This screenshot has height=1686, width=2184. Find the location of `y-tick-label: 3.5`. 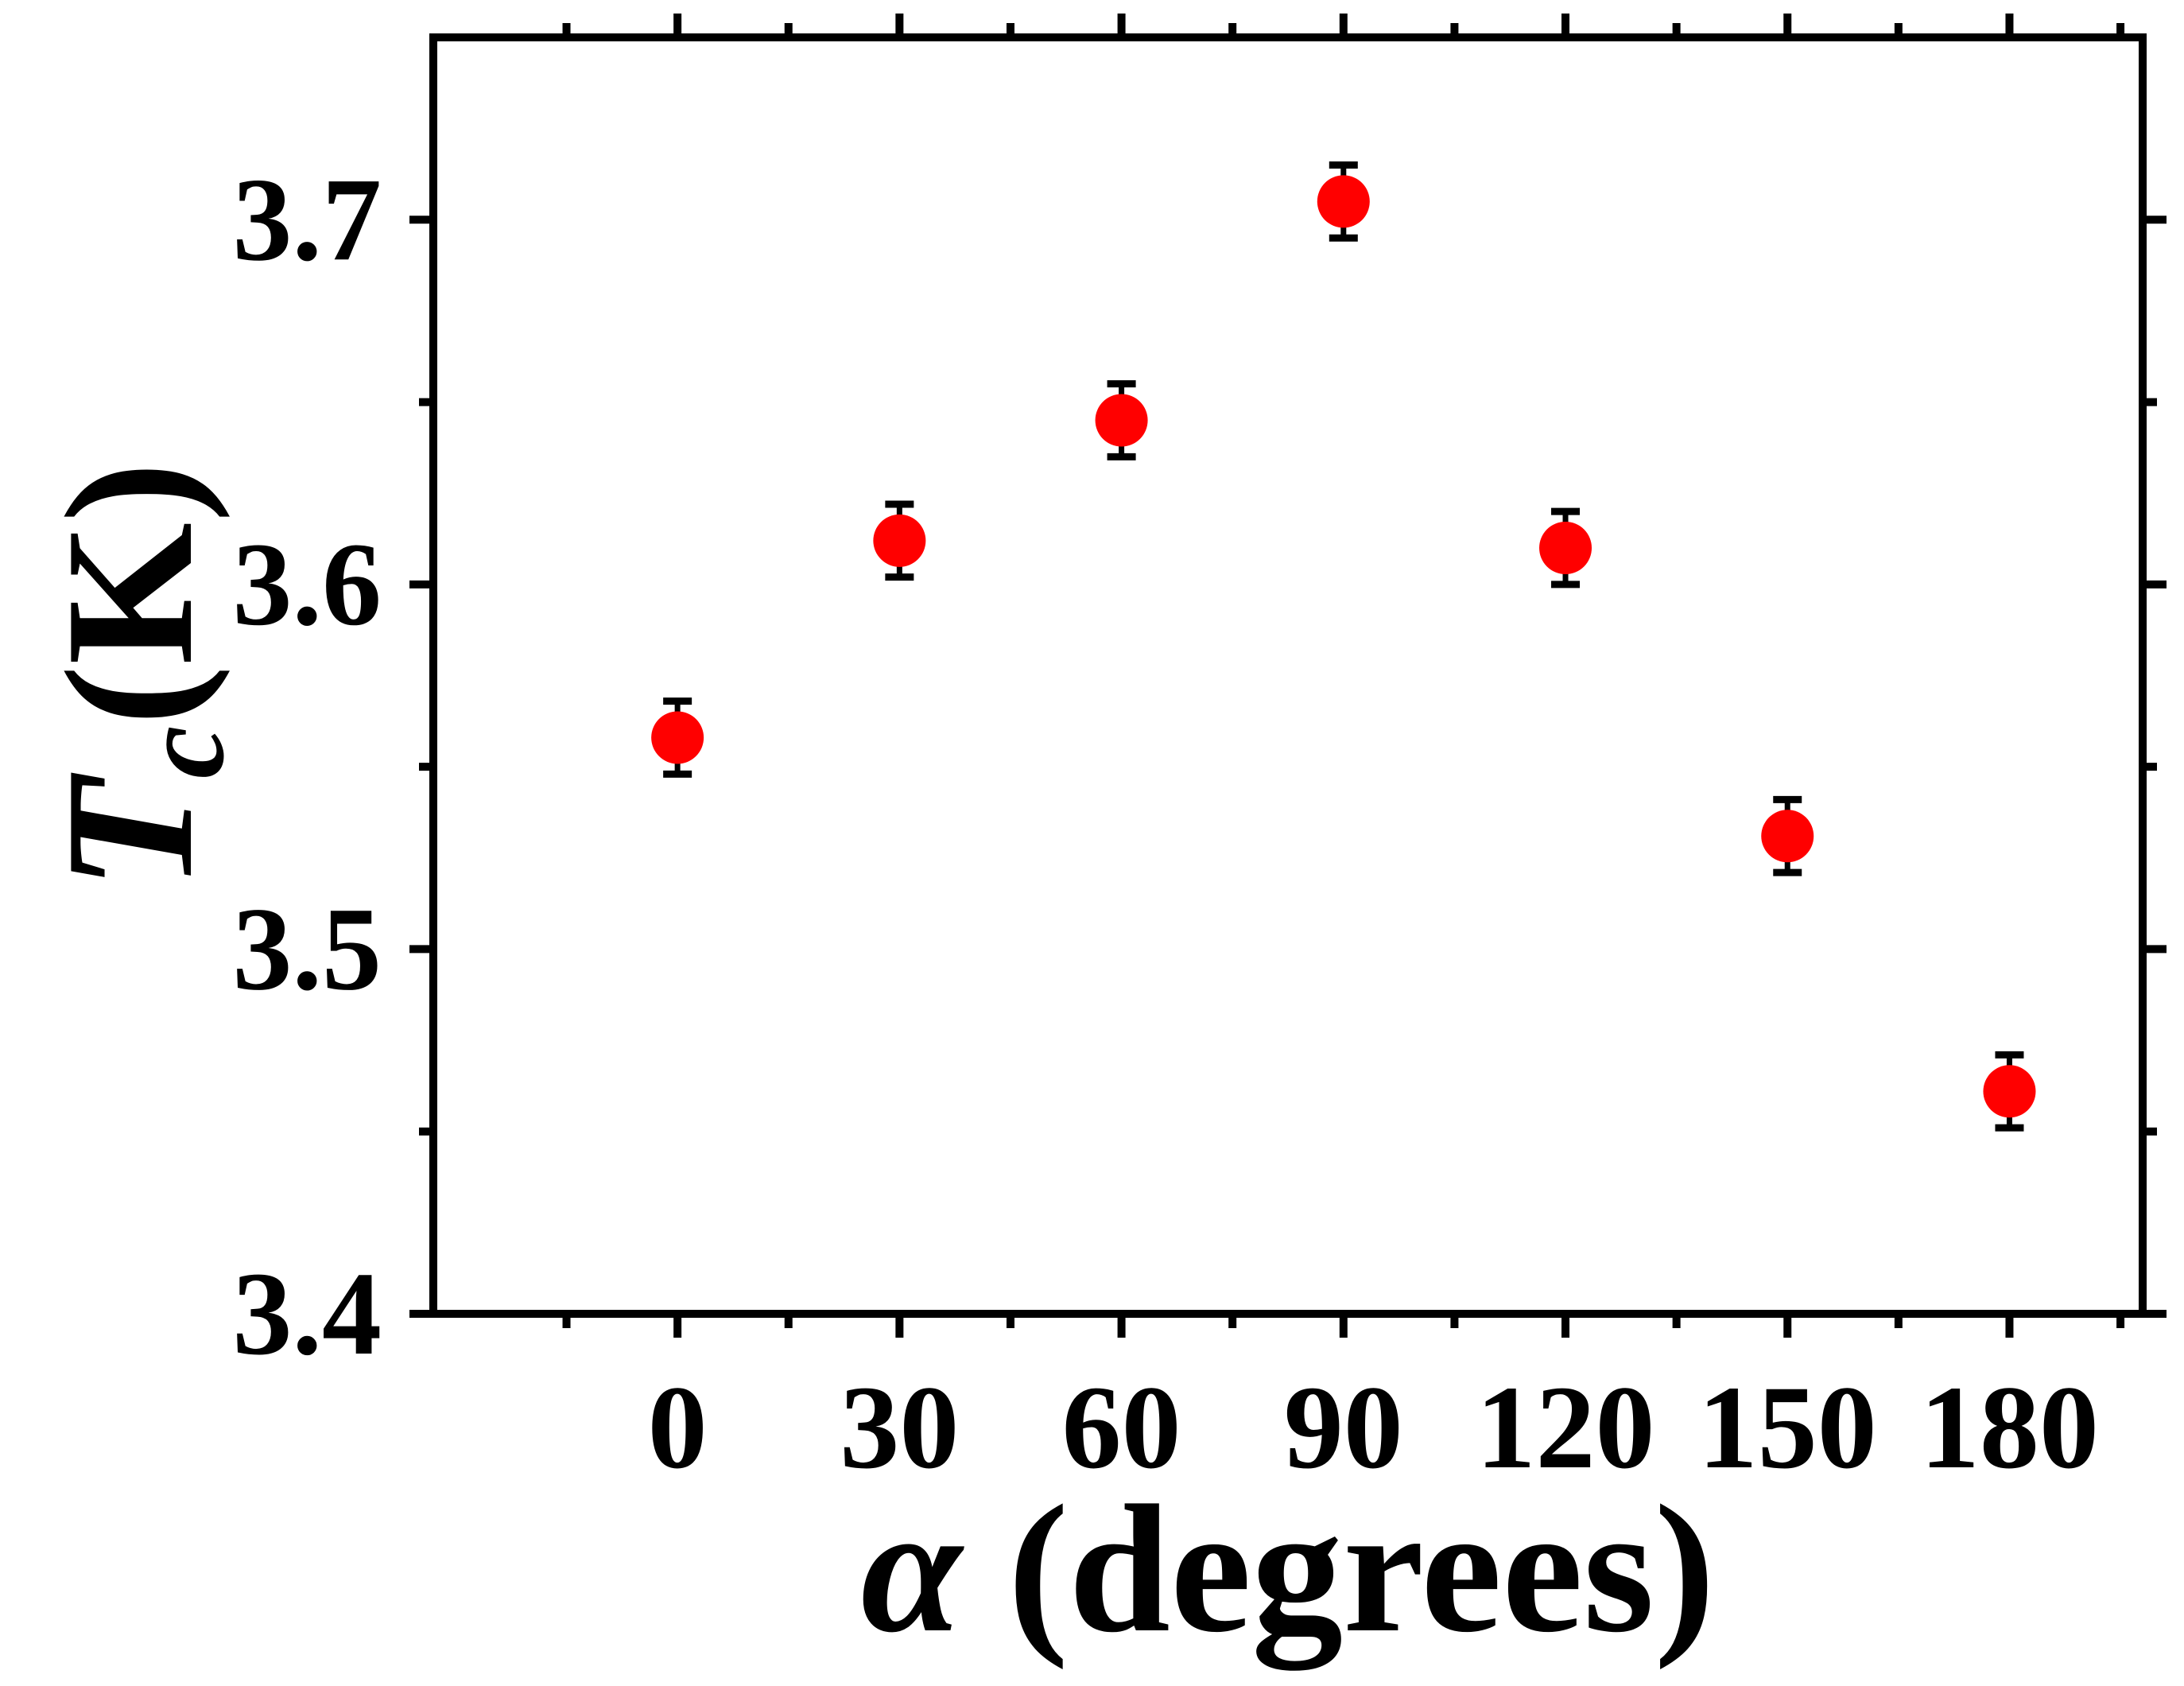

y-tick-label: 3.5 is located at coordinates (307, 949).